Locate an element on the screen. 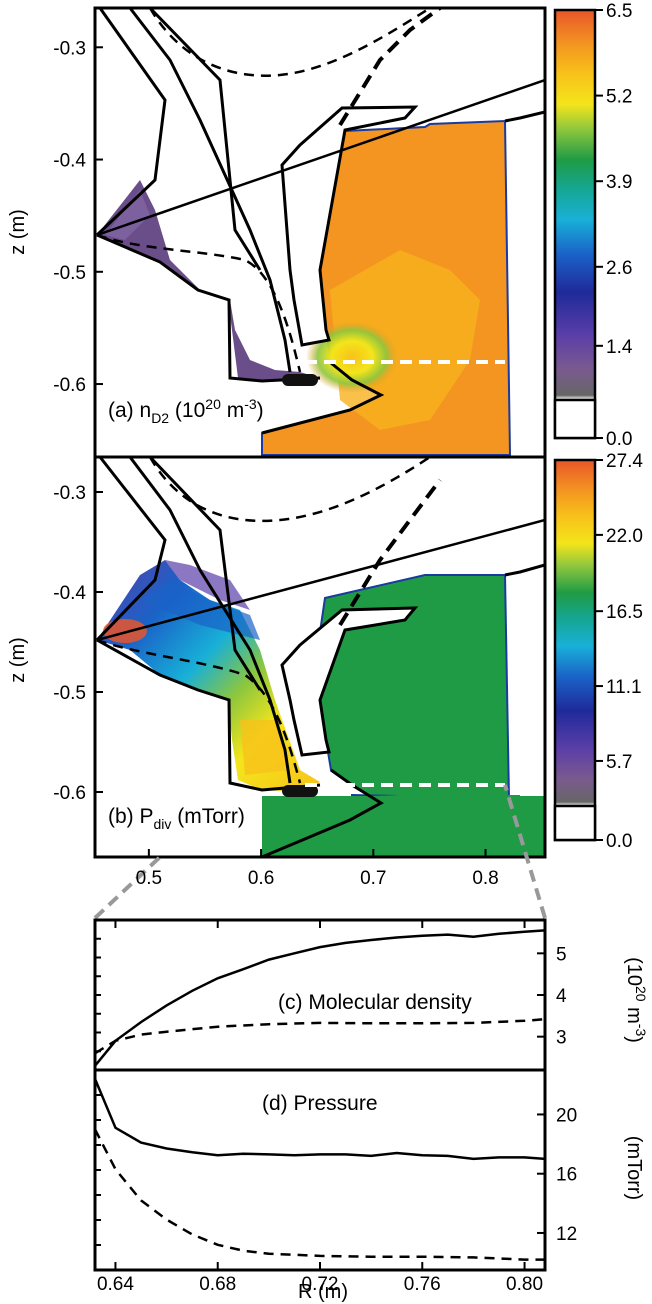 The height and width of the screenshot is (1304, 652). colorbar-tick-label-0-2: 3.9 is located at coordinates (619, 182).